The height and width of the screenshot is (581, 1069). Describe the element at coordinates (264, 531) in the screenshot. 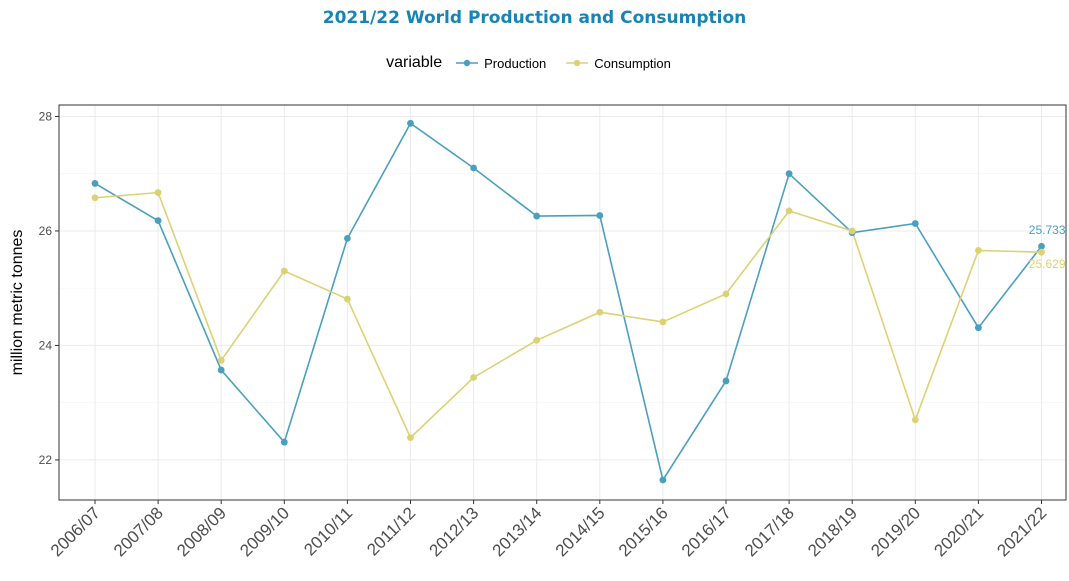

I see `x-tick-label: 2009/10` at that location.